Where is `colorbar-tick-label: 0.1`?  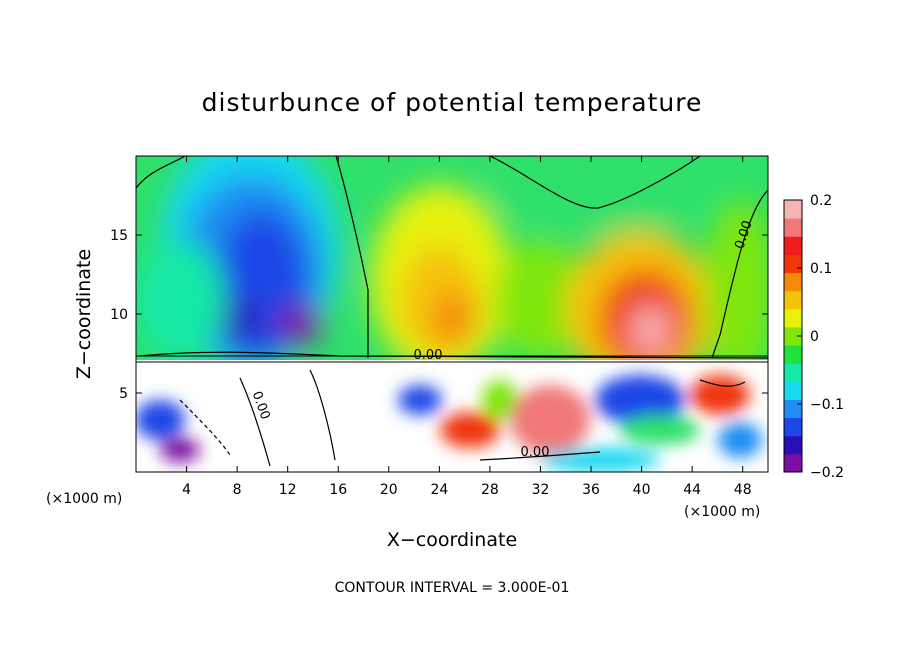 colorbar-tick-label: 0.1 is located at coordinates (821, 269).